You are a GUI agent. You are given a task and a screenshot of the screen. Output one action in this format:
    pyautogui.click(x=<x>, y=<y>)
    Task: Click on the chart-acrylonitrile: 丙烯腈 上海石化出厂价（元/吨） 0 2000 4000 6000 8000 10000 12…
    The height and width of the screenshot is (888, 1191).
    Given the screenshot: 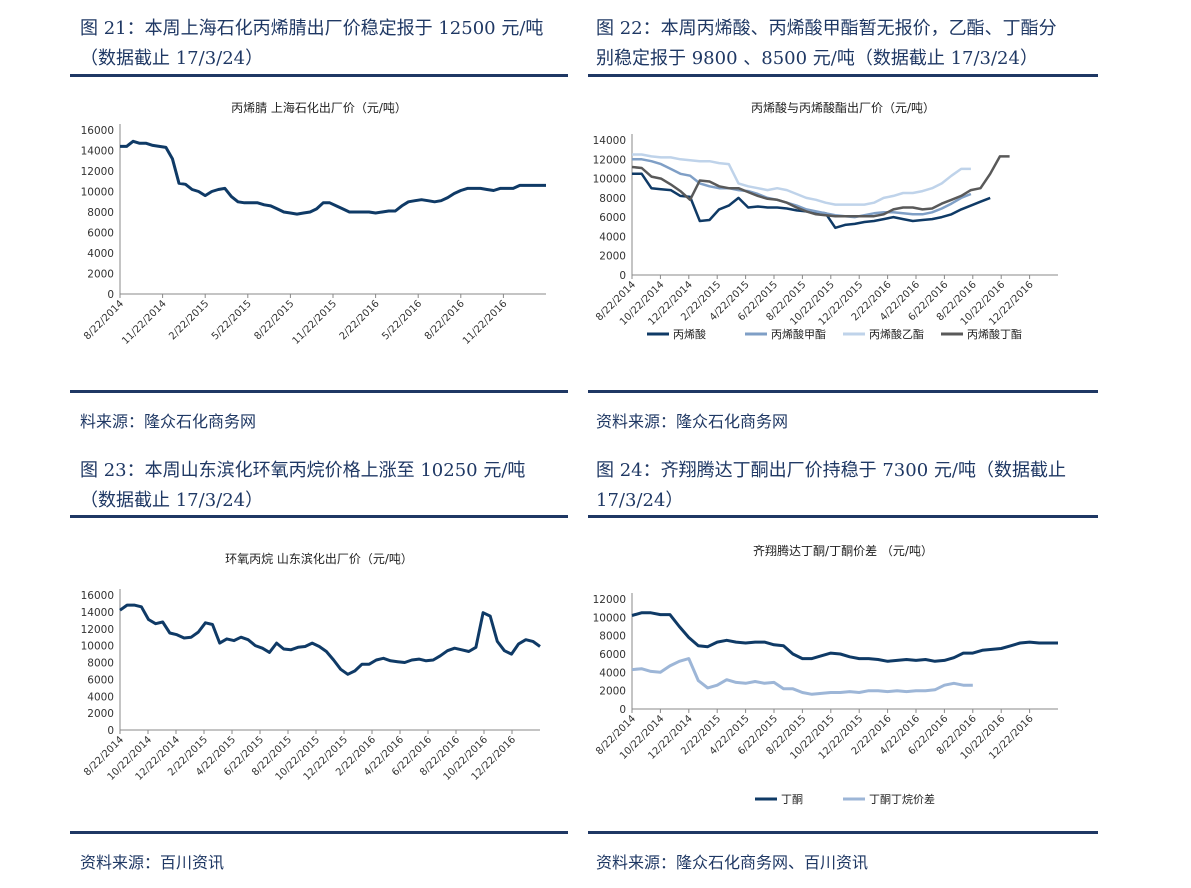 What is the action you would take?
    pyautogui.click(x=313, y=223)
    